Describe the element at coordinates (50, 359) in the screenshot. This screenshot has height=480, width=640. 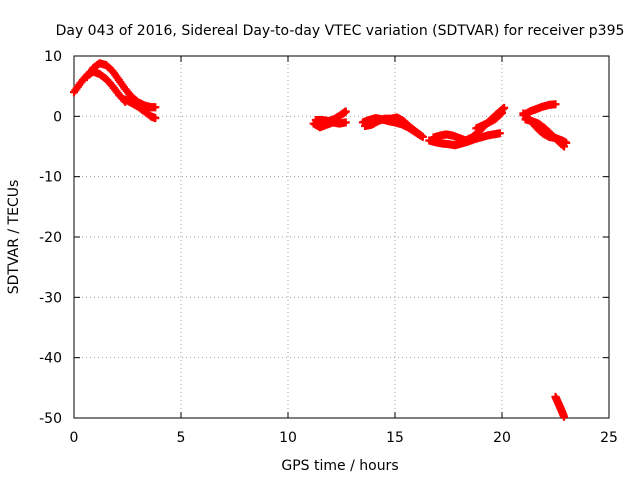
I see `y-tick-label: -40` at that location.